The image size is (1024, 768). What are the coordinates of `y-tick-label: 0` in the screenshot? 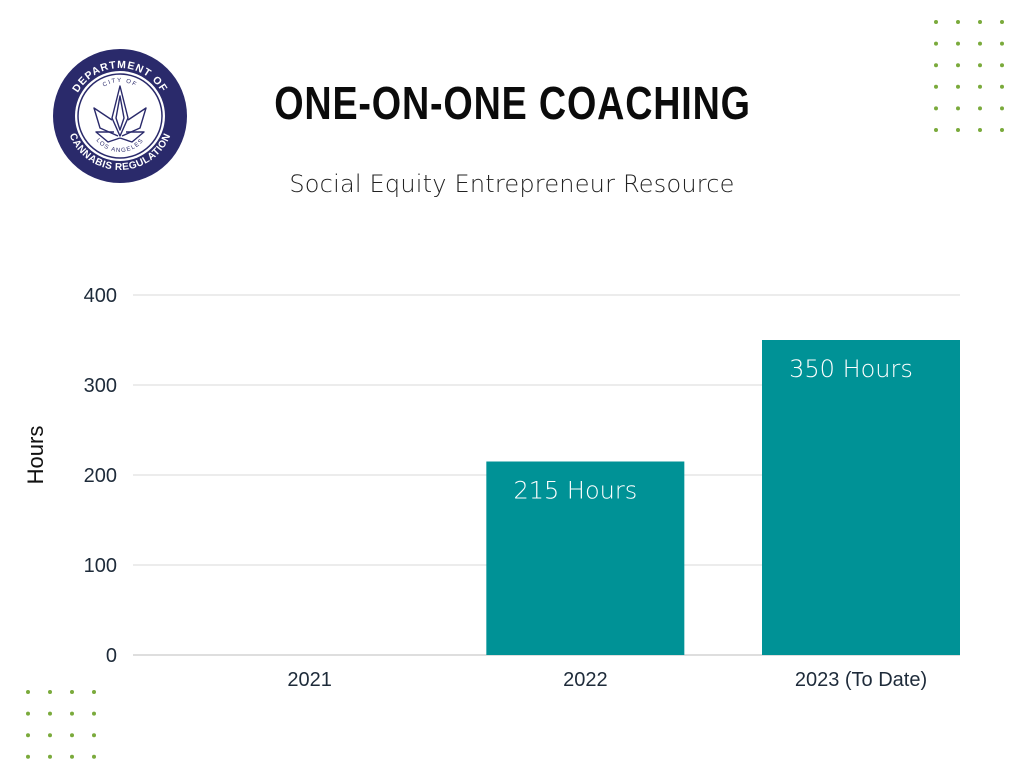 It's located at (111, 656).